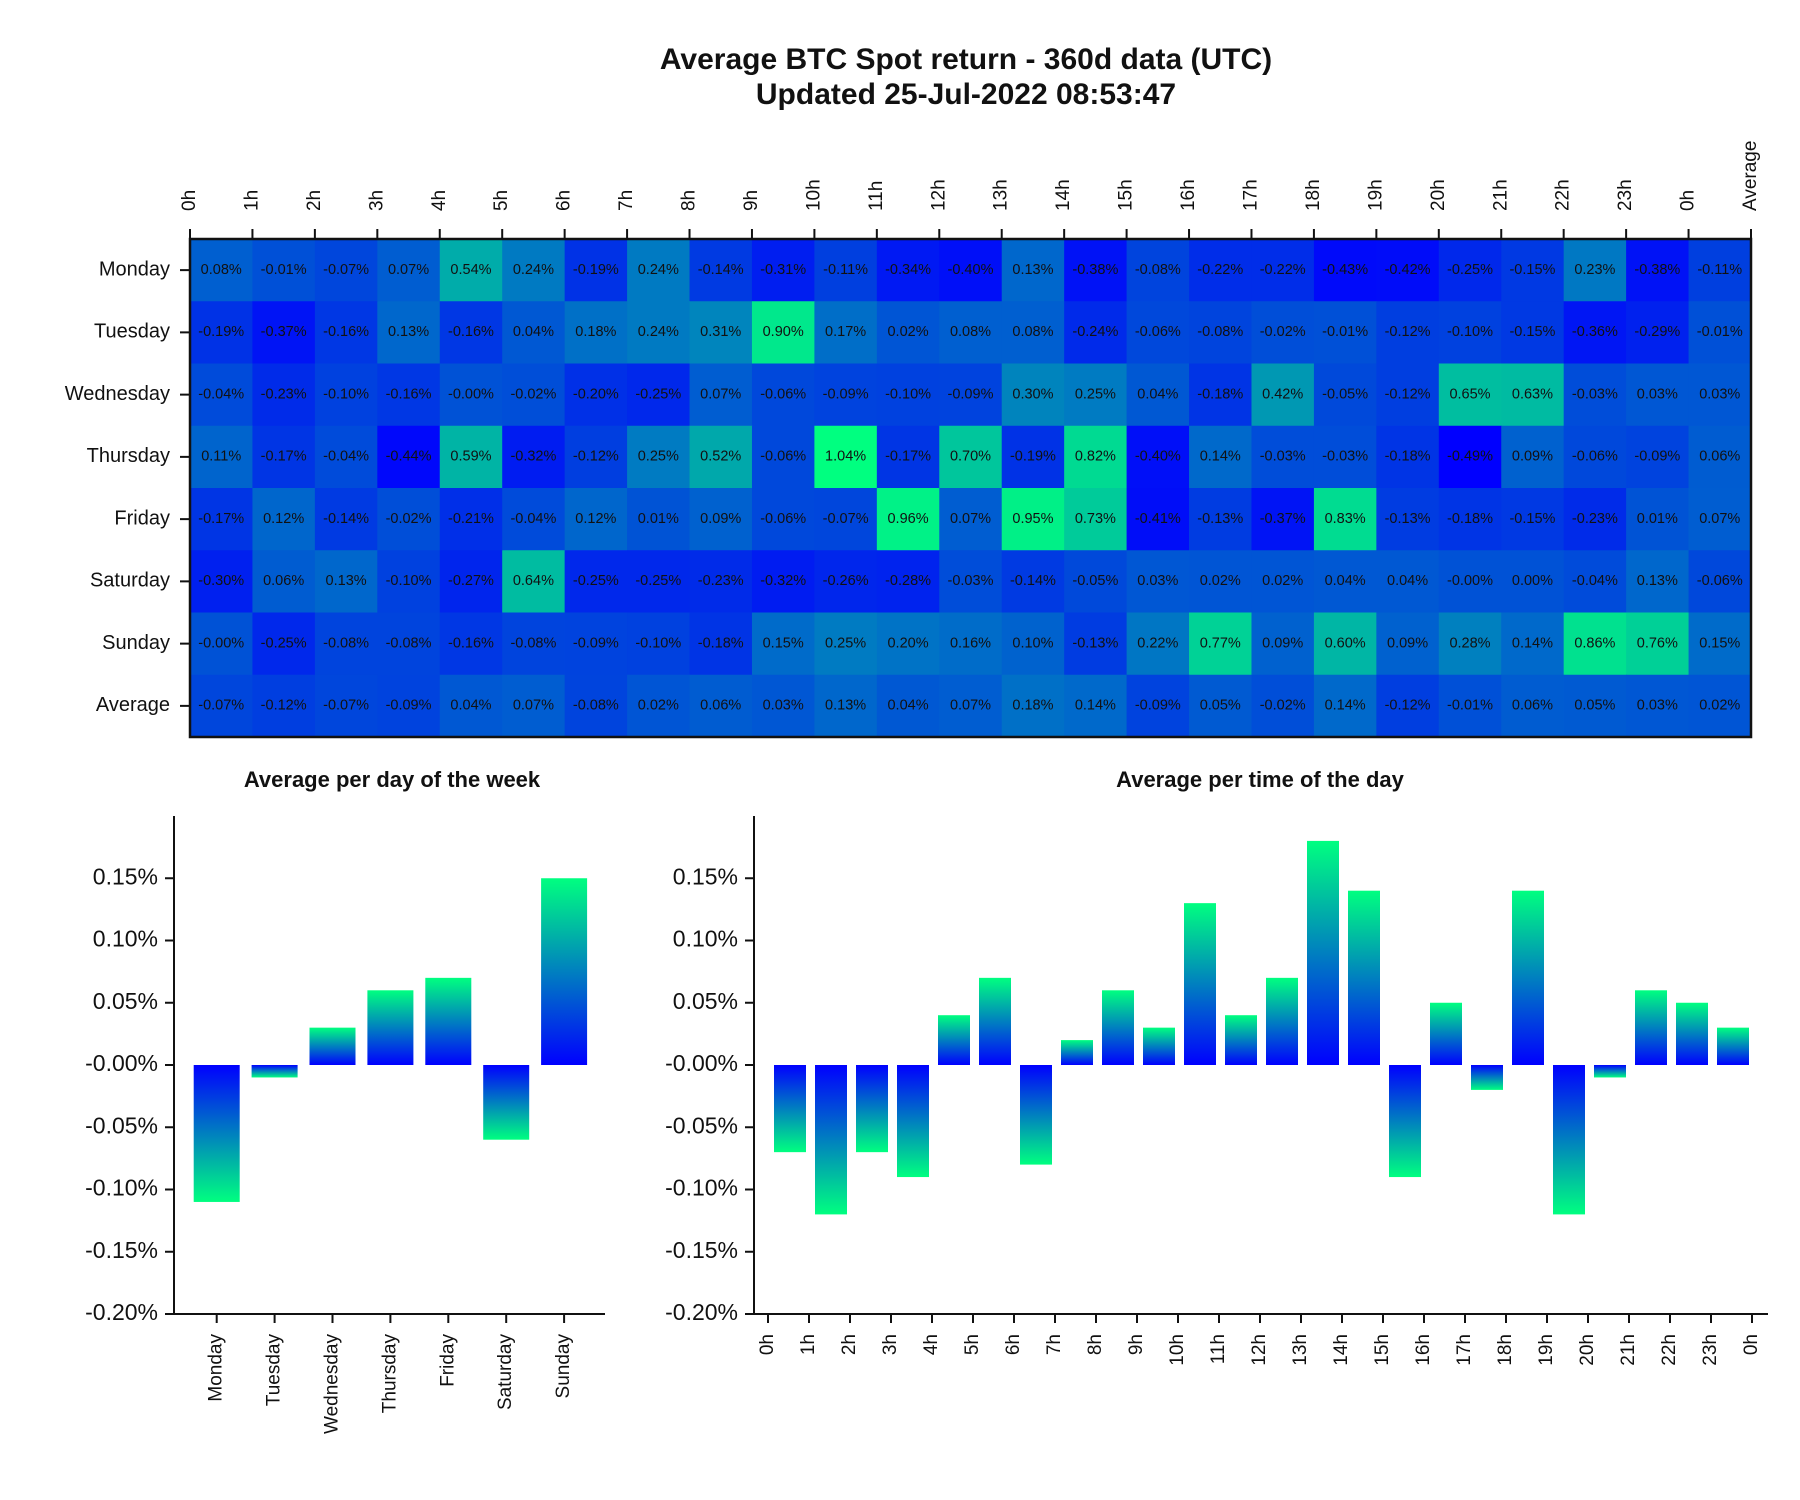 The width and height of the screenshot is (1800, 1500). I want to click on cell-label: 0.09%, so click(1532, 457).